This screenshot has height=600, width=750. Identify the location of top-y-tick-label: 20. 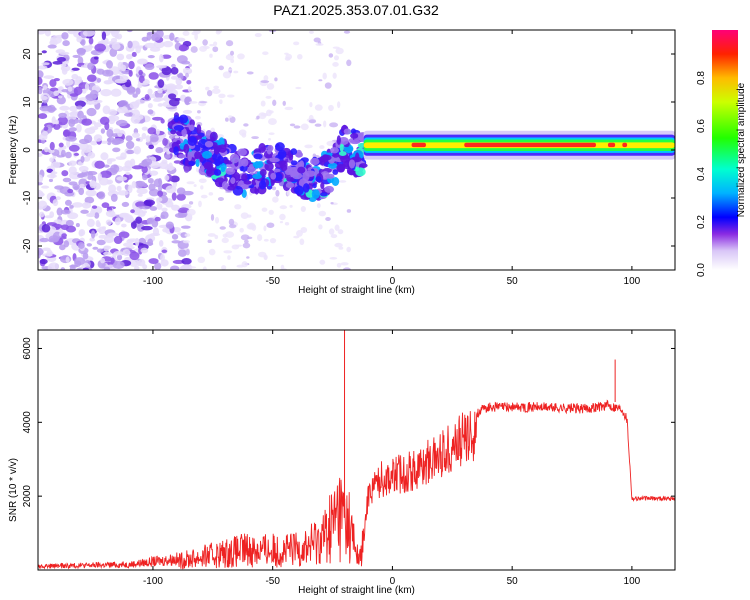
(27, 54).